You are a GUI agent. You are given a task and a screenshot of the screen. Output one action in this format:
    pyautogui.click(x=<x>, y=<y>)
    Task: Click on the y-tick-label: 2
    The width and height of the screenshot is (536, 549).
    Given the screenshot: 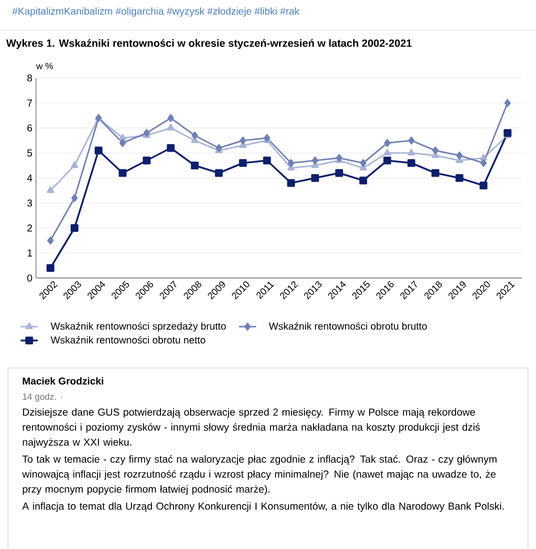 What is the action you would take?
    pyautogui.click(x=29, y=228)
    